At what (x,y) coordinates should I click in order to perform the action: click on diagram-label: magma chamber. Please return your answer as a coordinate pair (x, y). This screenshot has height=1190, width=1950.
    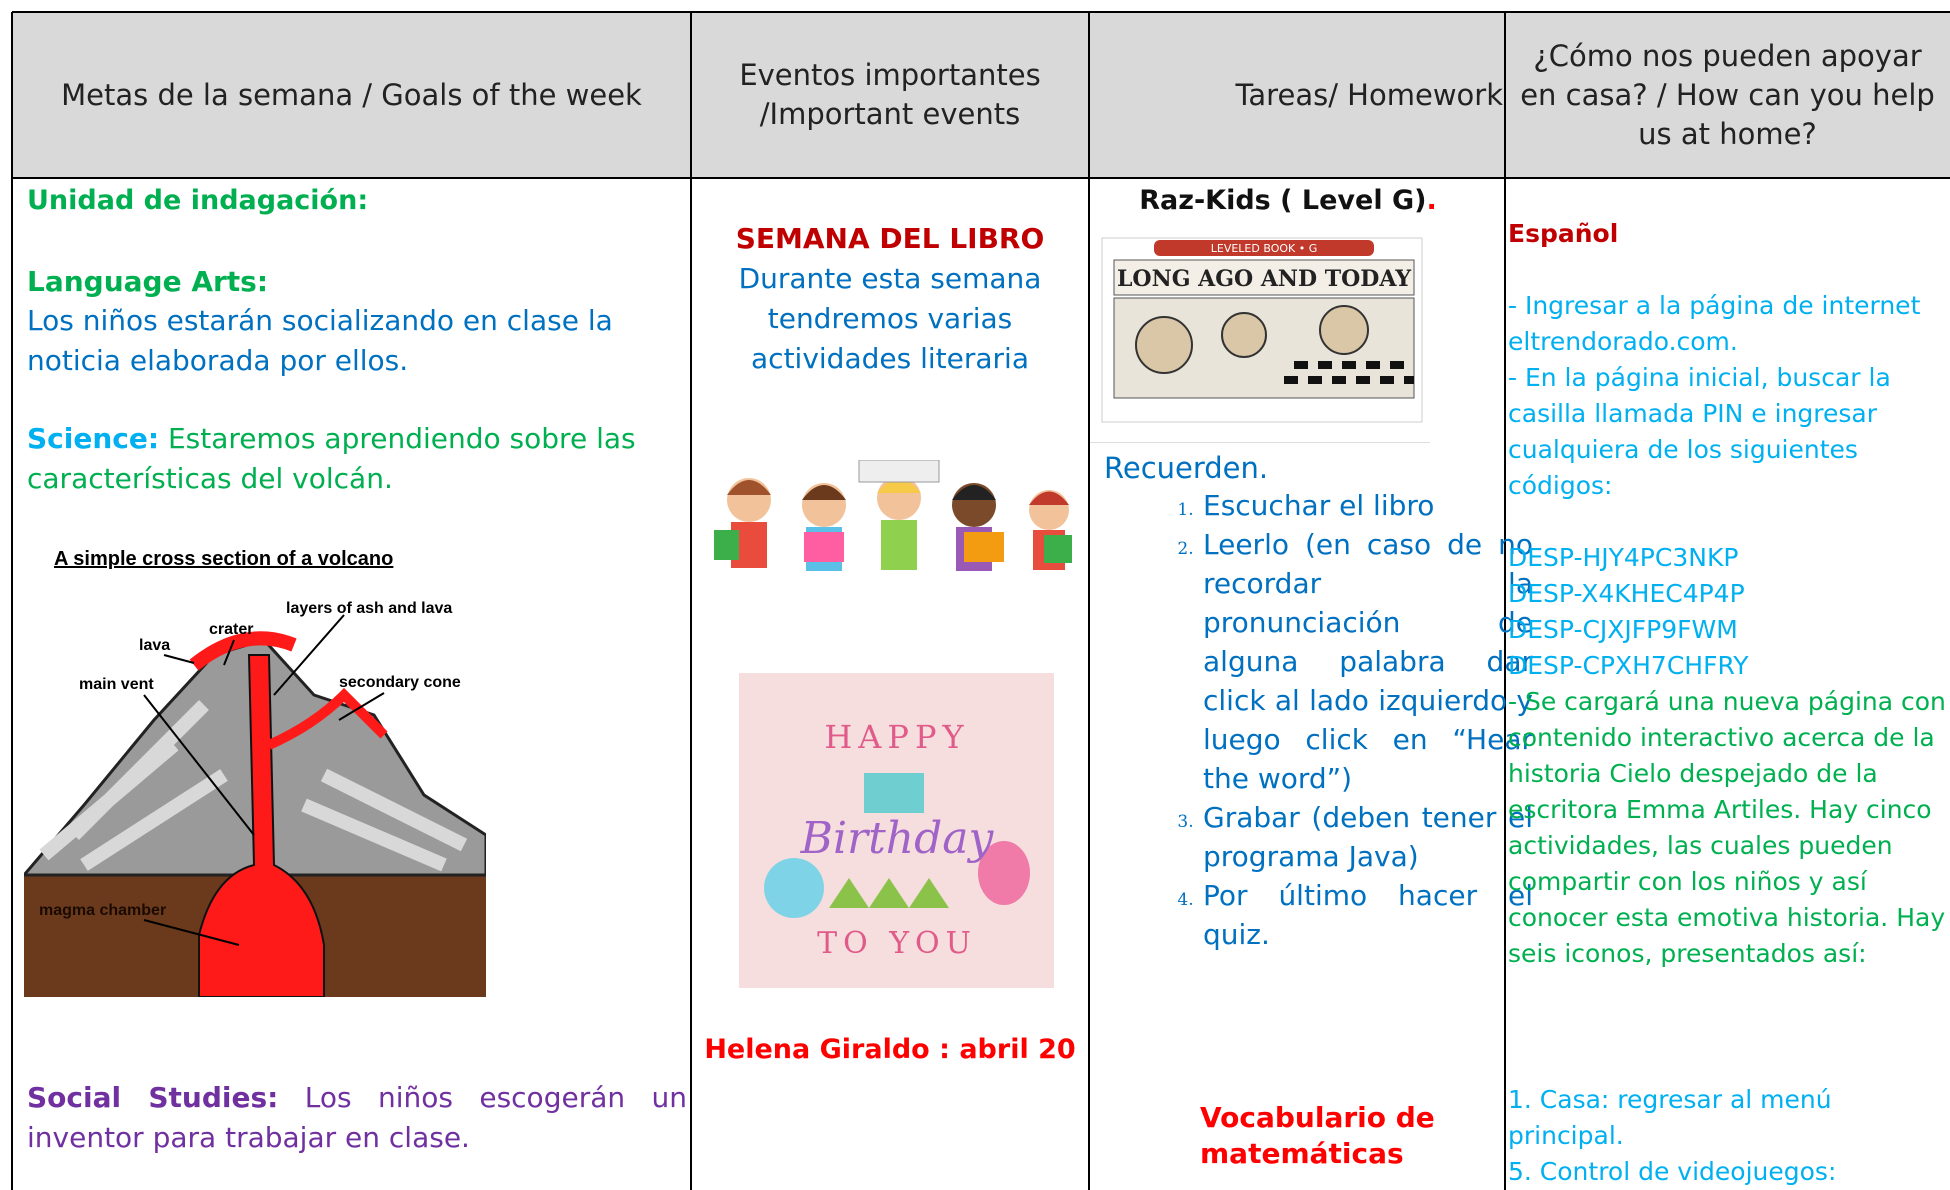
    Looking at the image, I should click on (102, 910).